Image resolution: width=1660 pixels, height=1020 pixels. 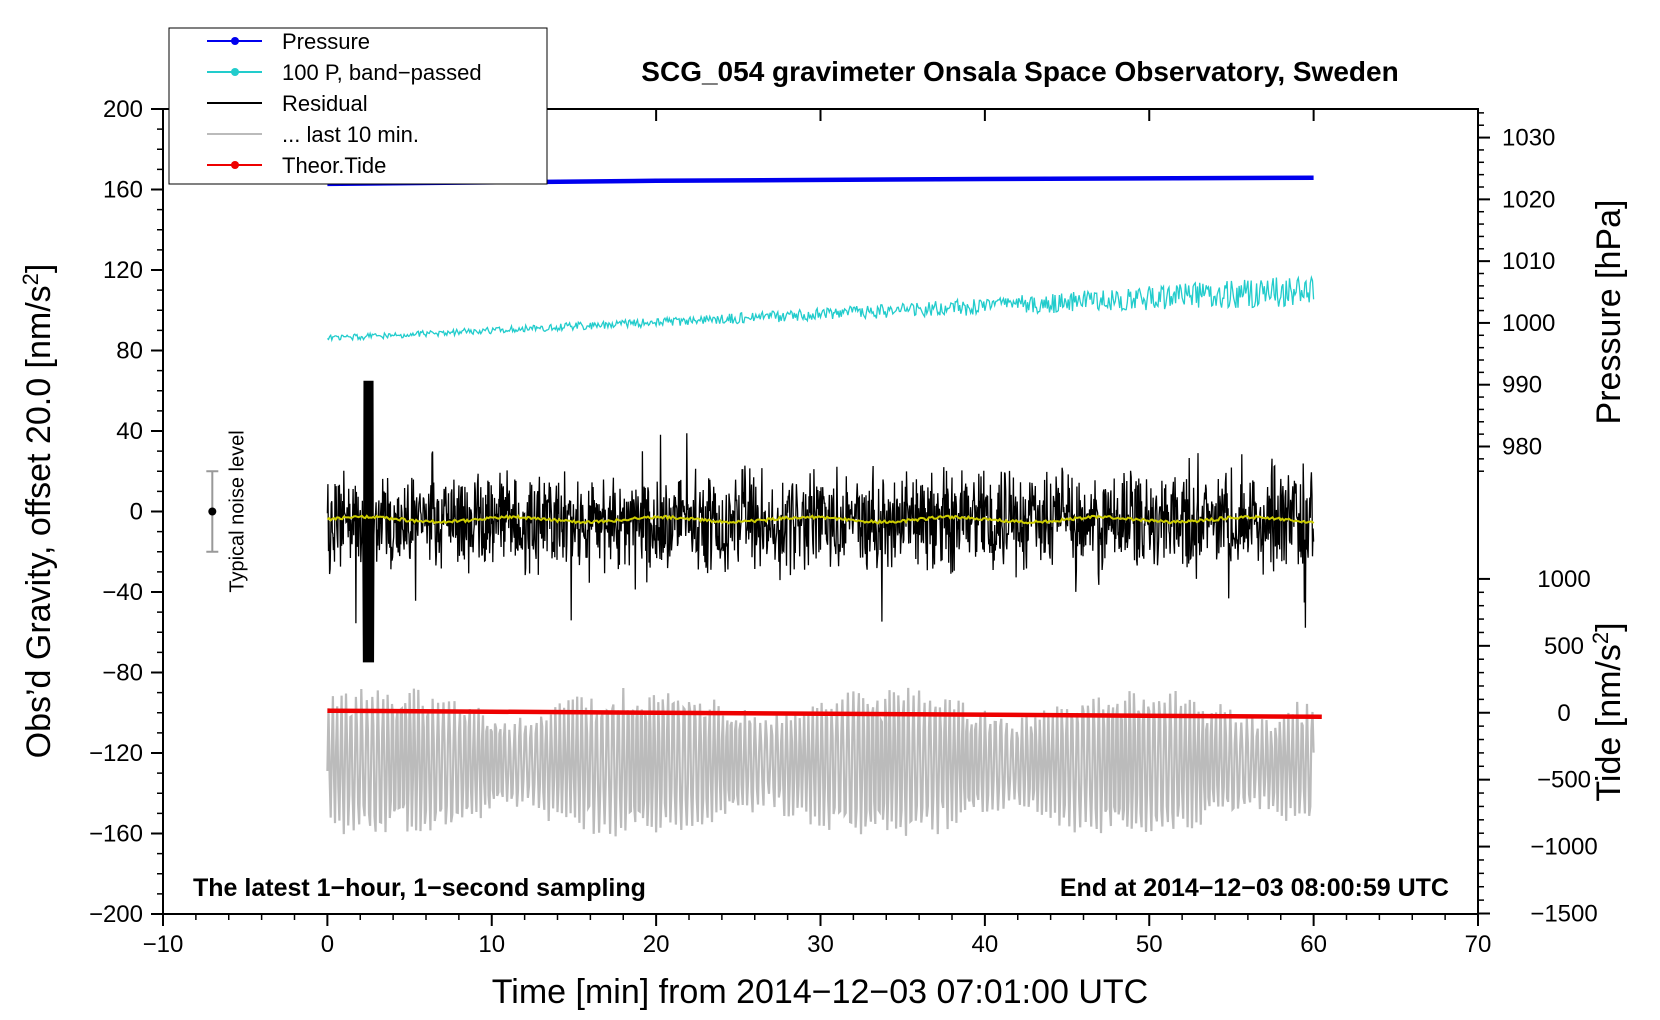 I want to click on tide-axis-title: Tide [nm/s2], so click(x=1608, y=711).